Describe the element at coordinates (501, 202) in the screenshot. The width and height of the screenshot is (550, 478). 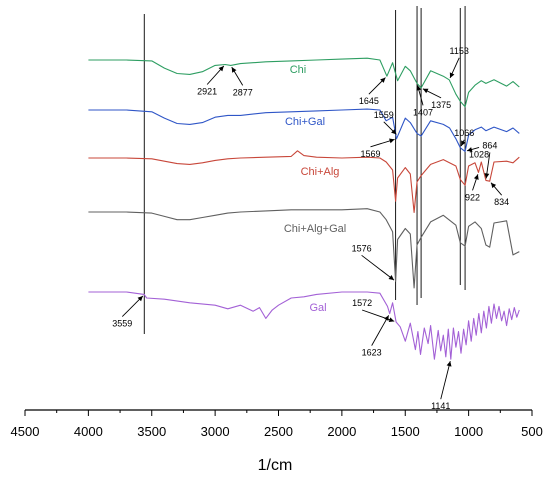
I see `annotation-label: 834` at that location.